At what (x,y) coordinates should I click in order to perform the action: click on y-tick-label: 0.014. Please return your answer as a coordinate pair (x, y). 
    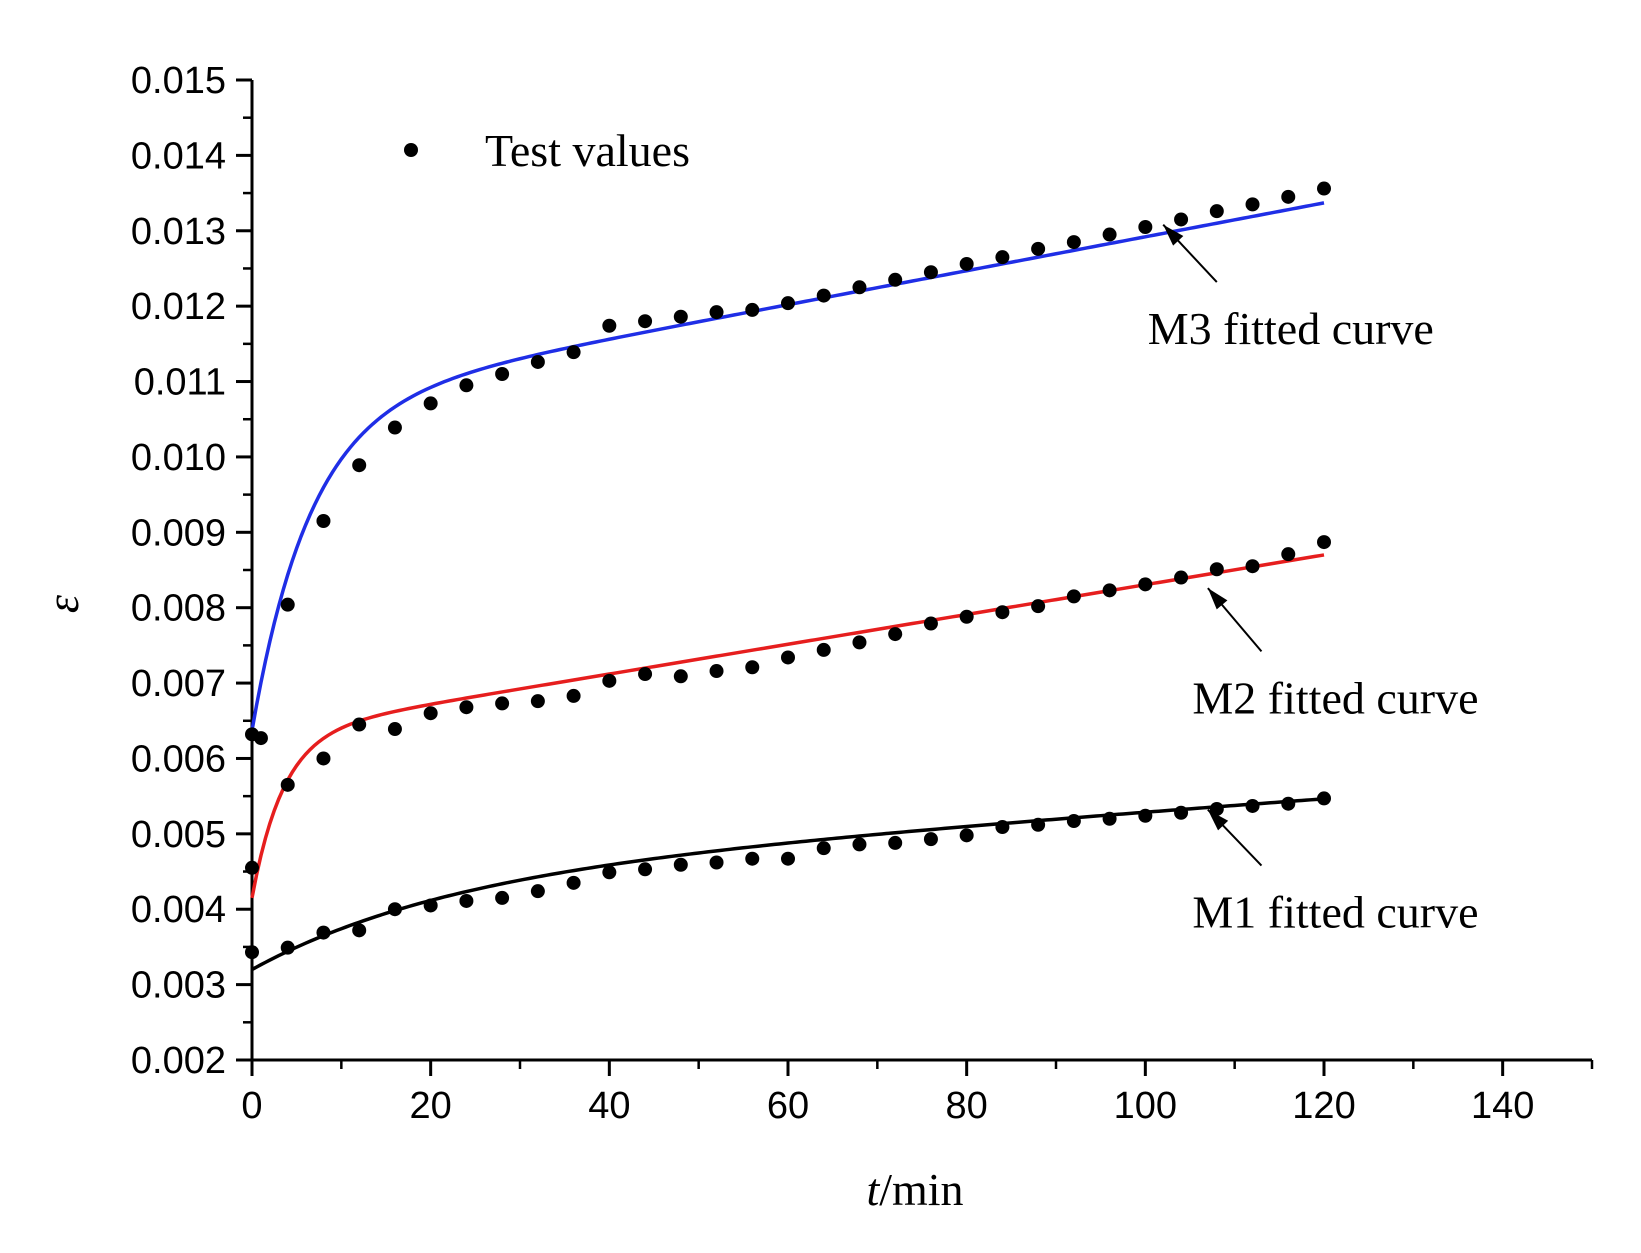
    Looking at the image, I should click on (178, 156).